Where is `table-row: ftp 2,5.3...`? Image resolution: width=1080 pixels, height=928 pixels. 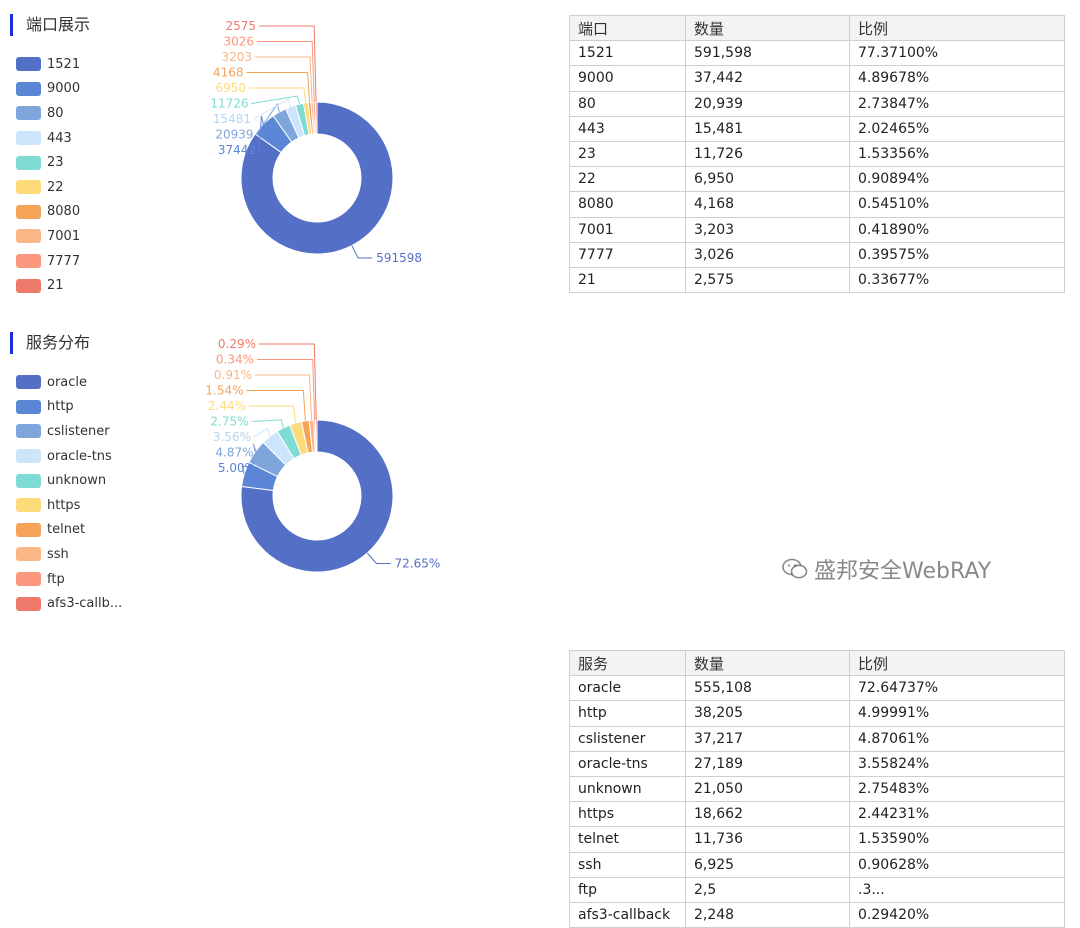 table-row: ftp 2,5.3... is located at coordinates (817, 889).